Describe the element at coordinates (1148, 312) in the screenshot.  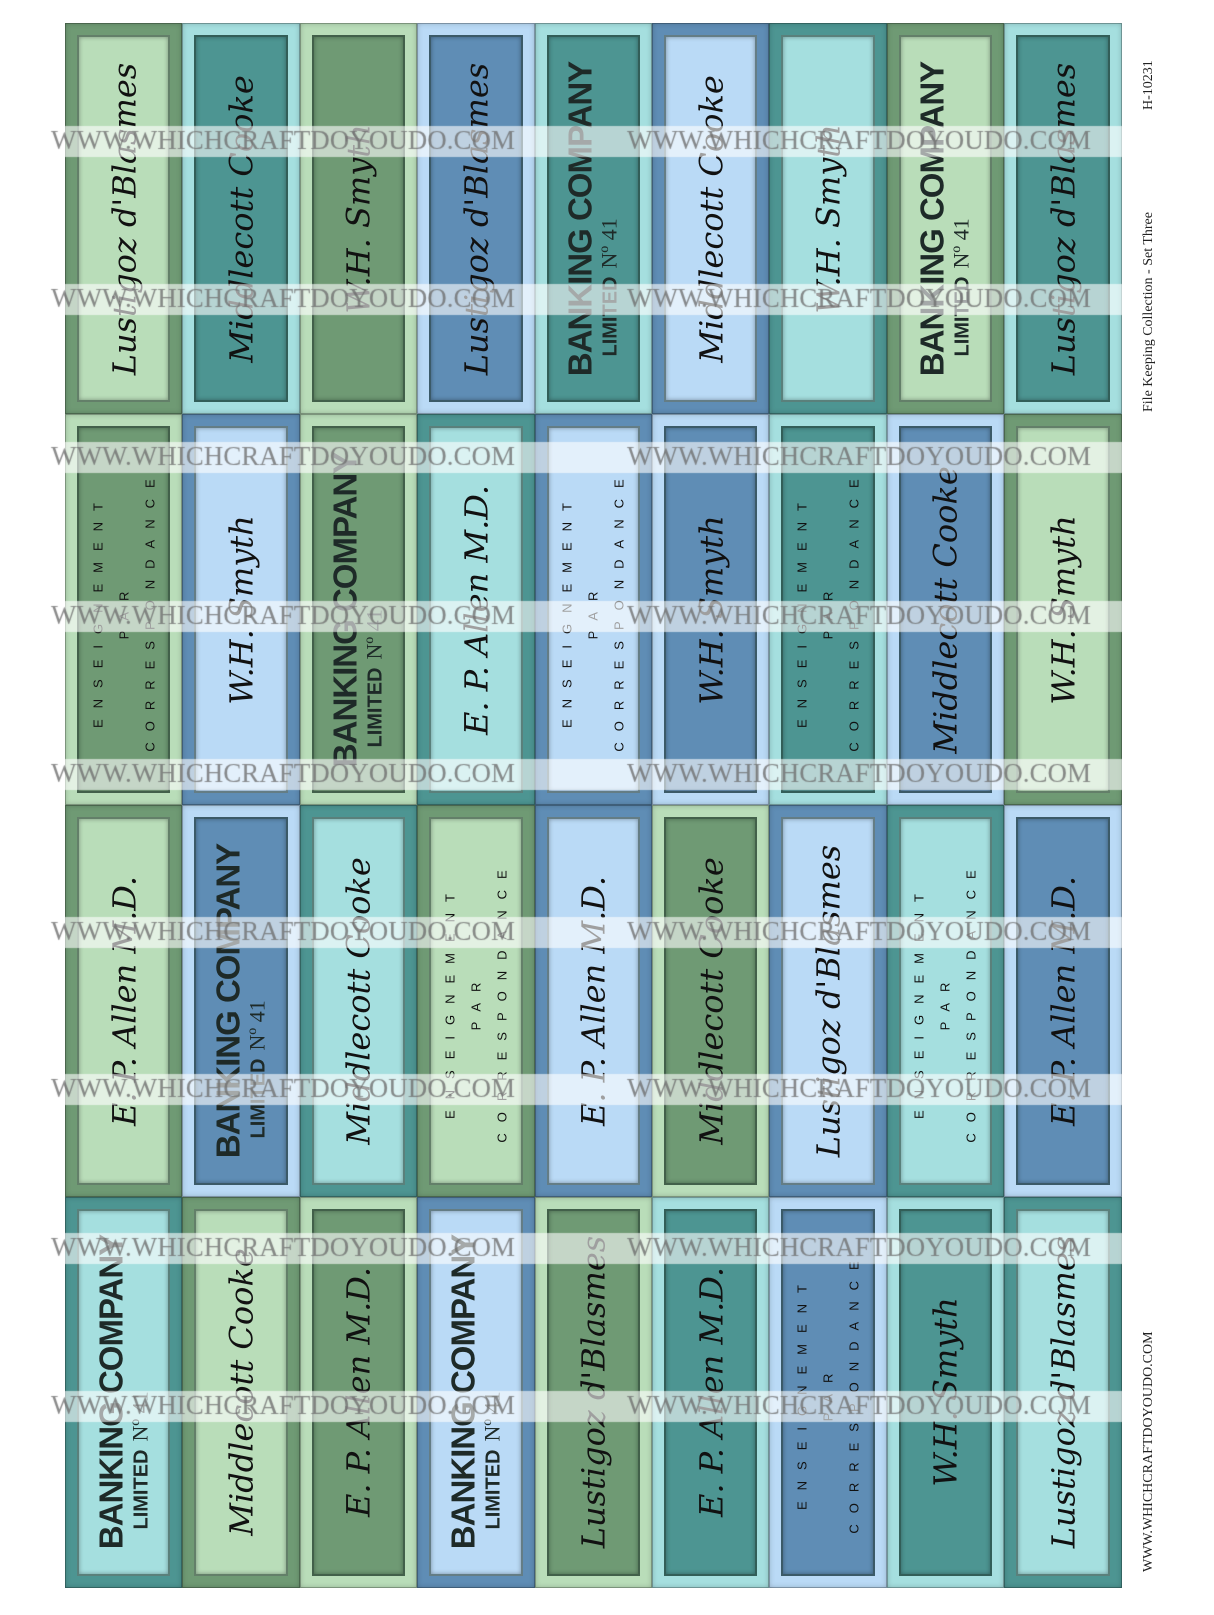
I see `collection-title: File Keeping Collection - Set Three` at that location.